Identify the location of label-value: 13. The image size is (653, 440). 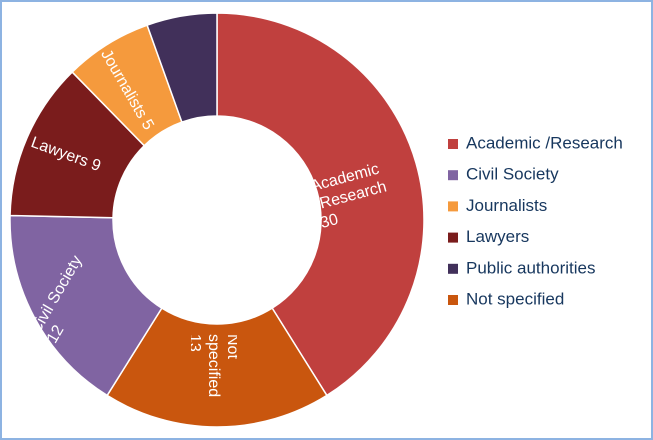
(197, 343).